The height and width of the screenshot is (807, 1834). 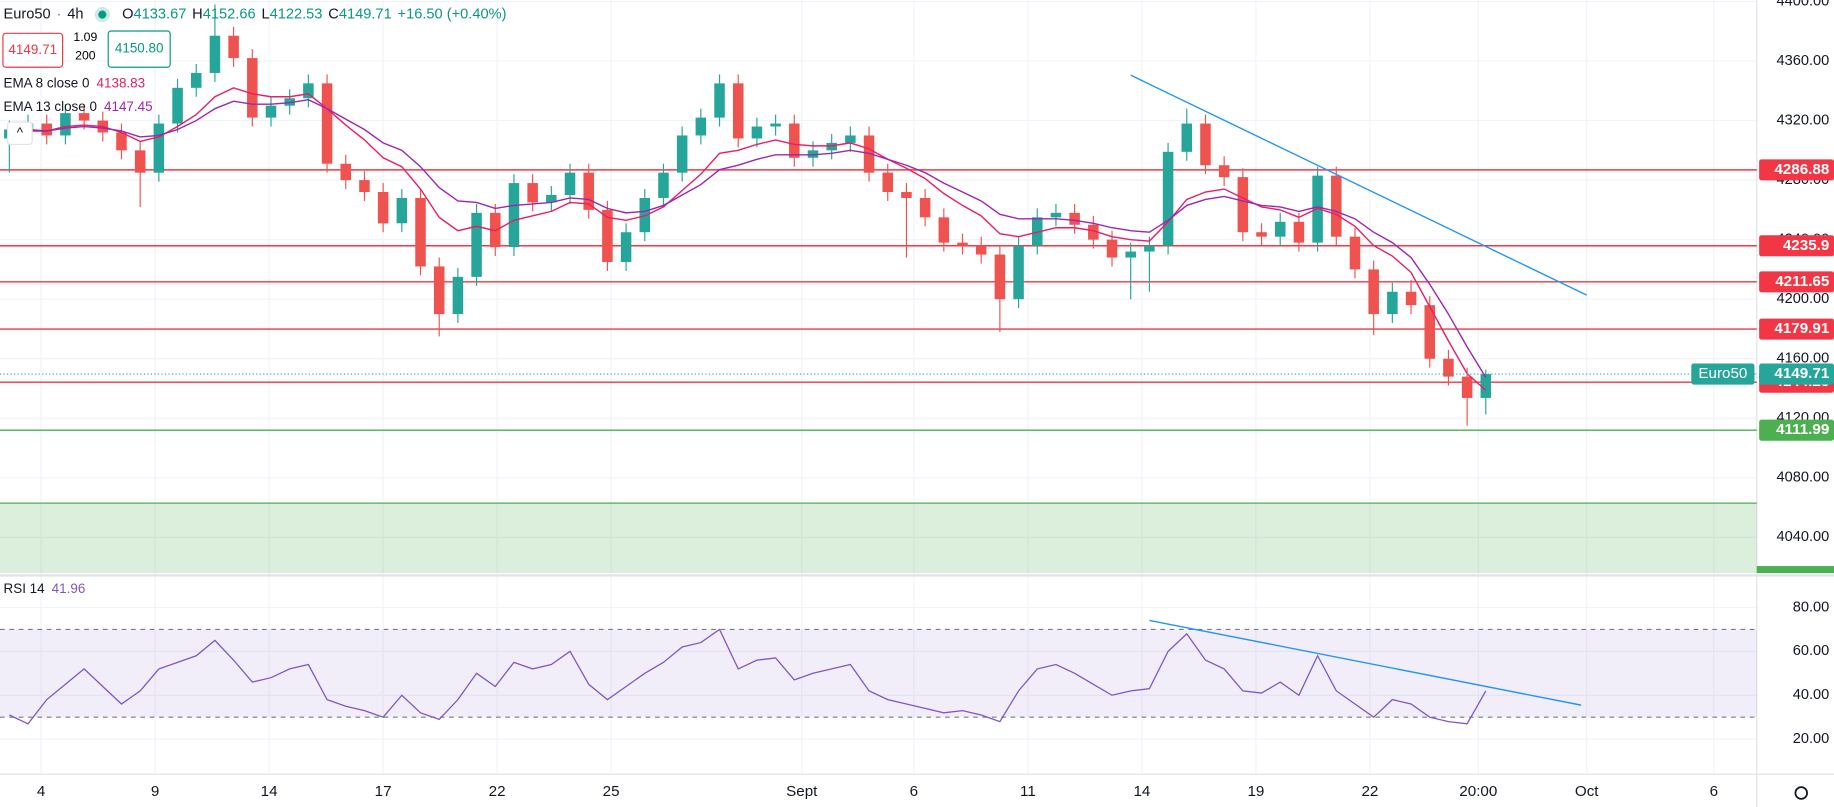 What do you see at coordinates (1811, 695) in the screenshot?
I see `y-tick-label: 40.00` at bounding box center [1811, 695].